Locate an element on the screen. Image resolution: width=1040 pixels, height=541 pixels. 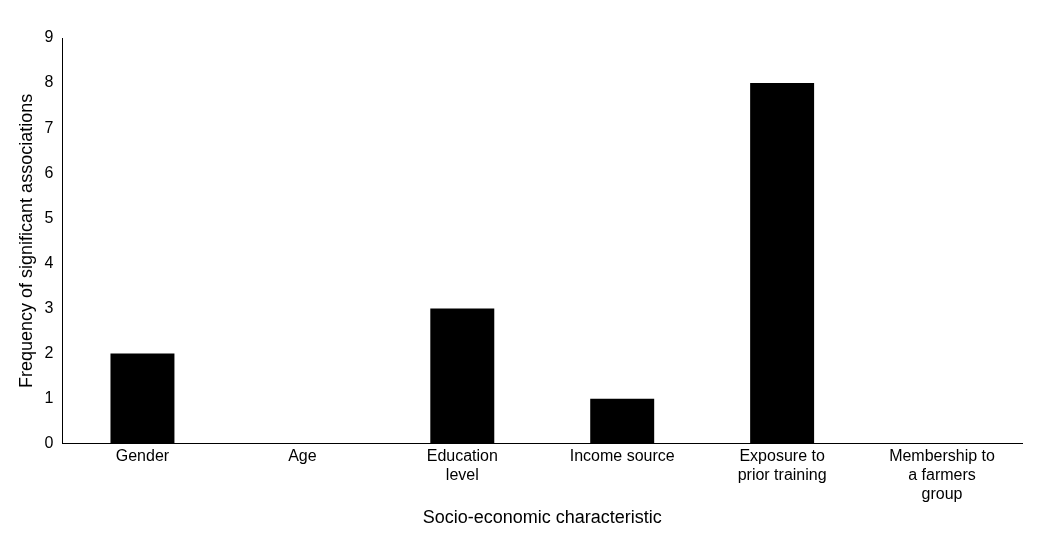
x-axis-title: Socio-economic characteristic is located at coordinates (542, 517).